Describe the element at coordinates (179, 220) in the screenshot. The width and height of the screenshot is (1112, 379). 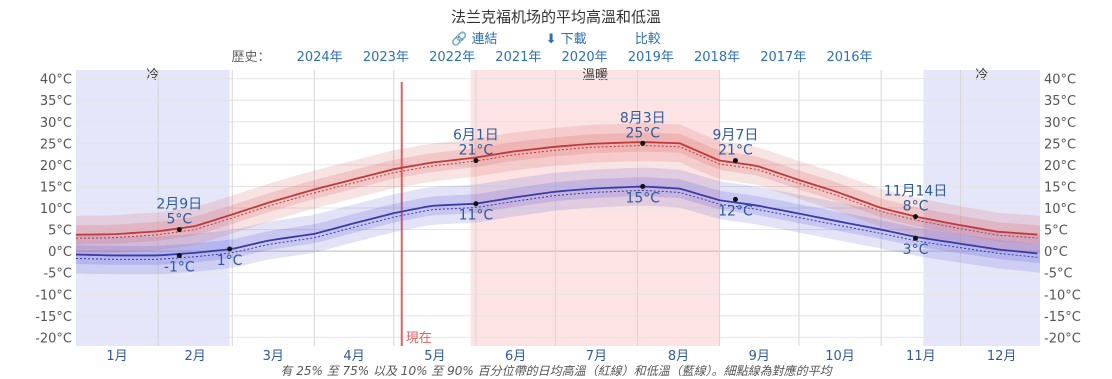
I see `annotation-value-label: 5°C` at that location.